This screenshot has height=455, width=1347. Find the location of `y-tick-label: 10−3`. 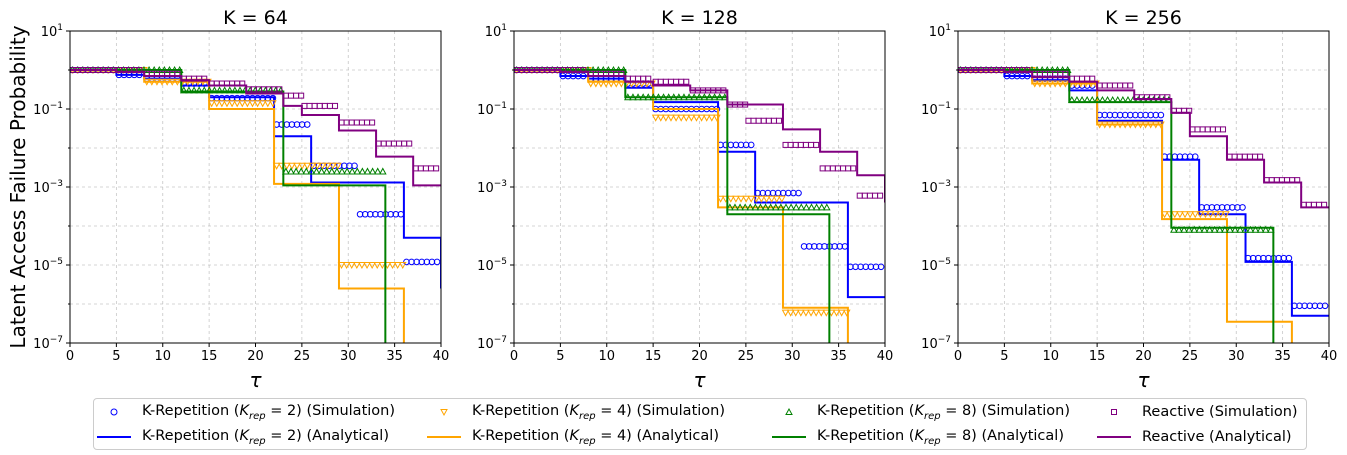

y-tick-label: 10−3 is located at coordinates (48, 187).